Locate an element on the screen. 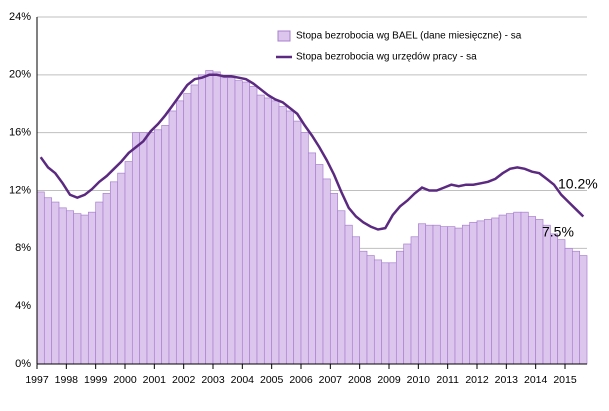 The height and width of the screenshot is (411, 609). x-tick-label: 2012 is located at coordinates (477, 380).